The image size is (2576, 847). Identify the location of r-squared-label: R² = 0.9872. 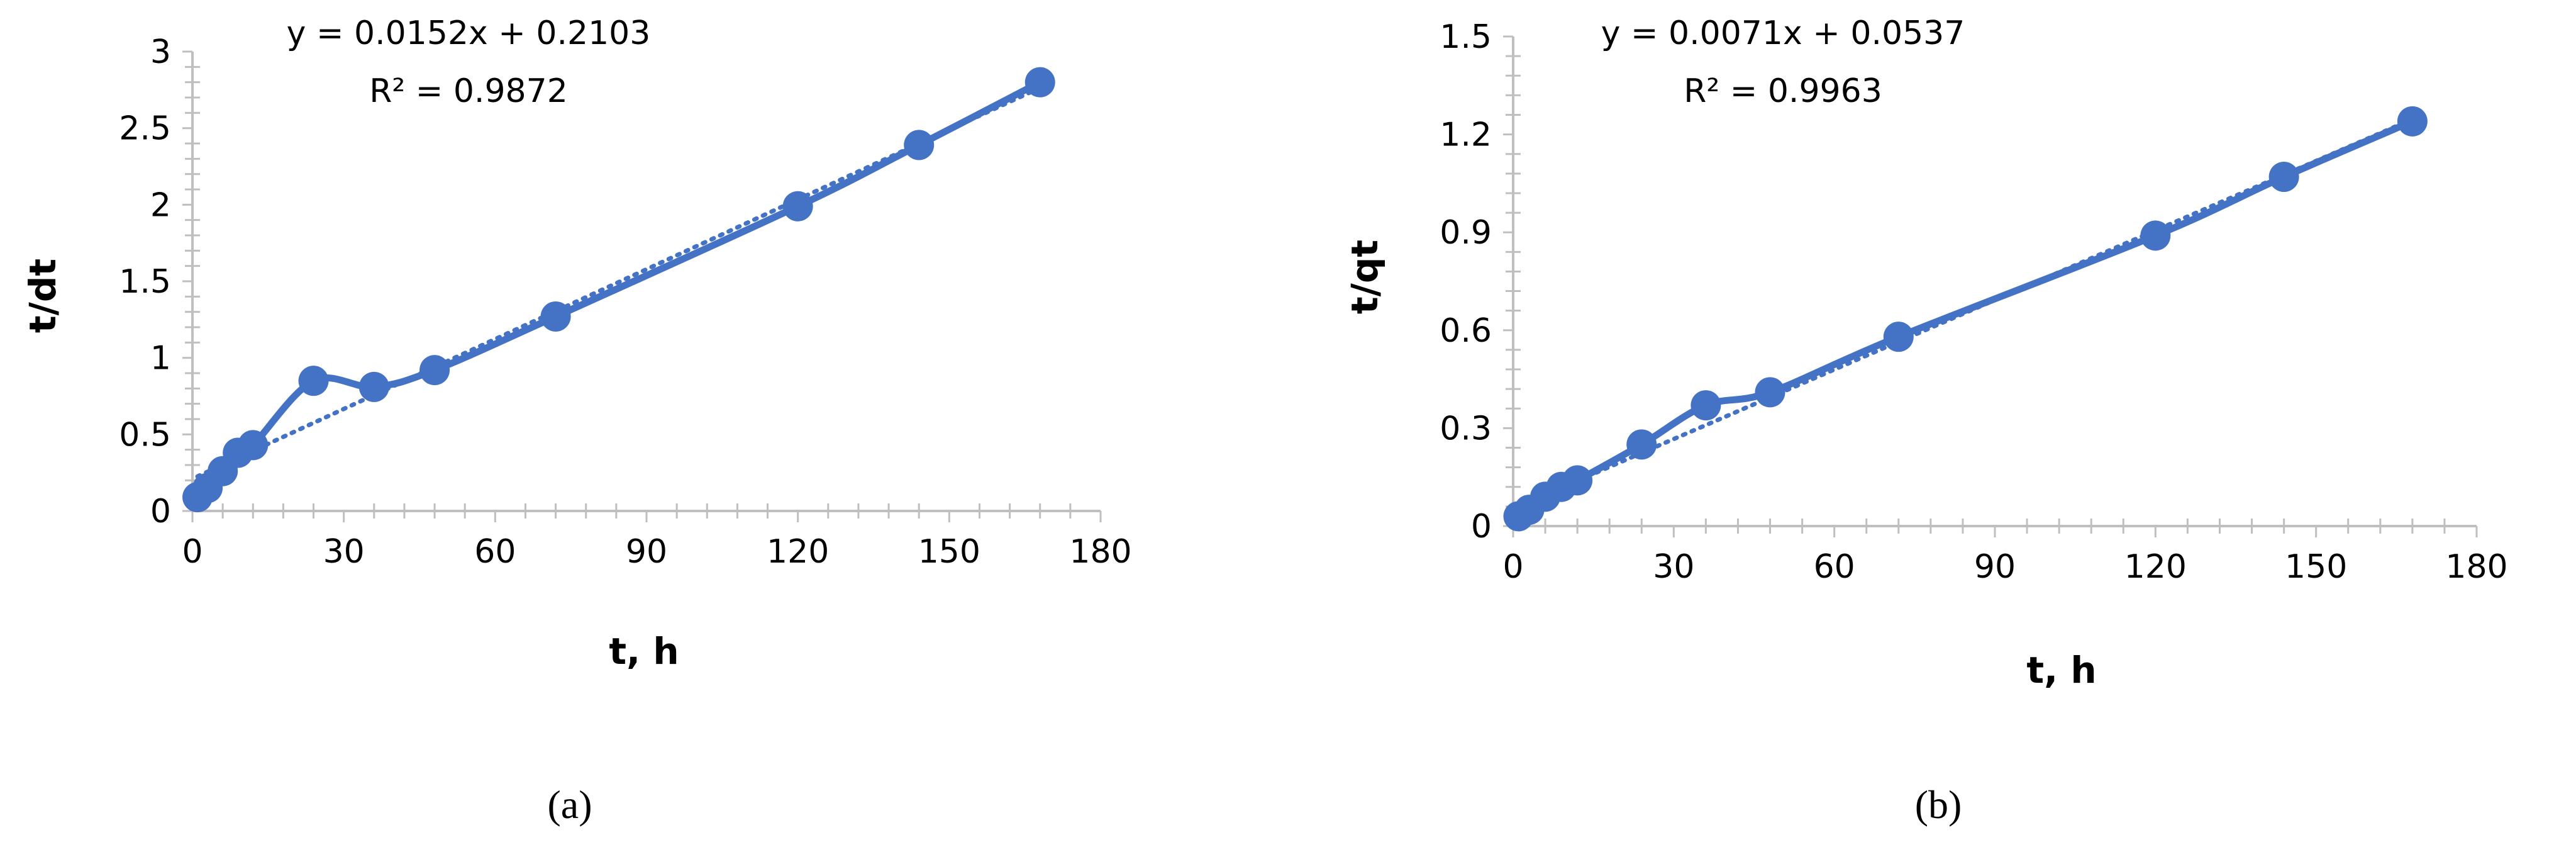
(468, 91).